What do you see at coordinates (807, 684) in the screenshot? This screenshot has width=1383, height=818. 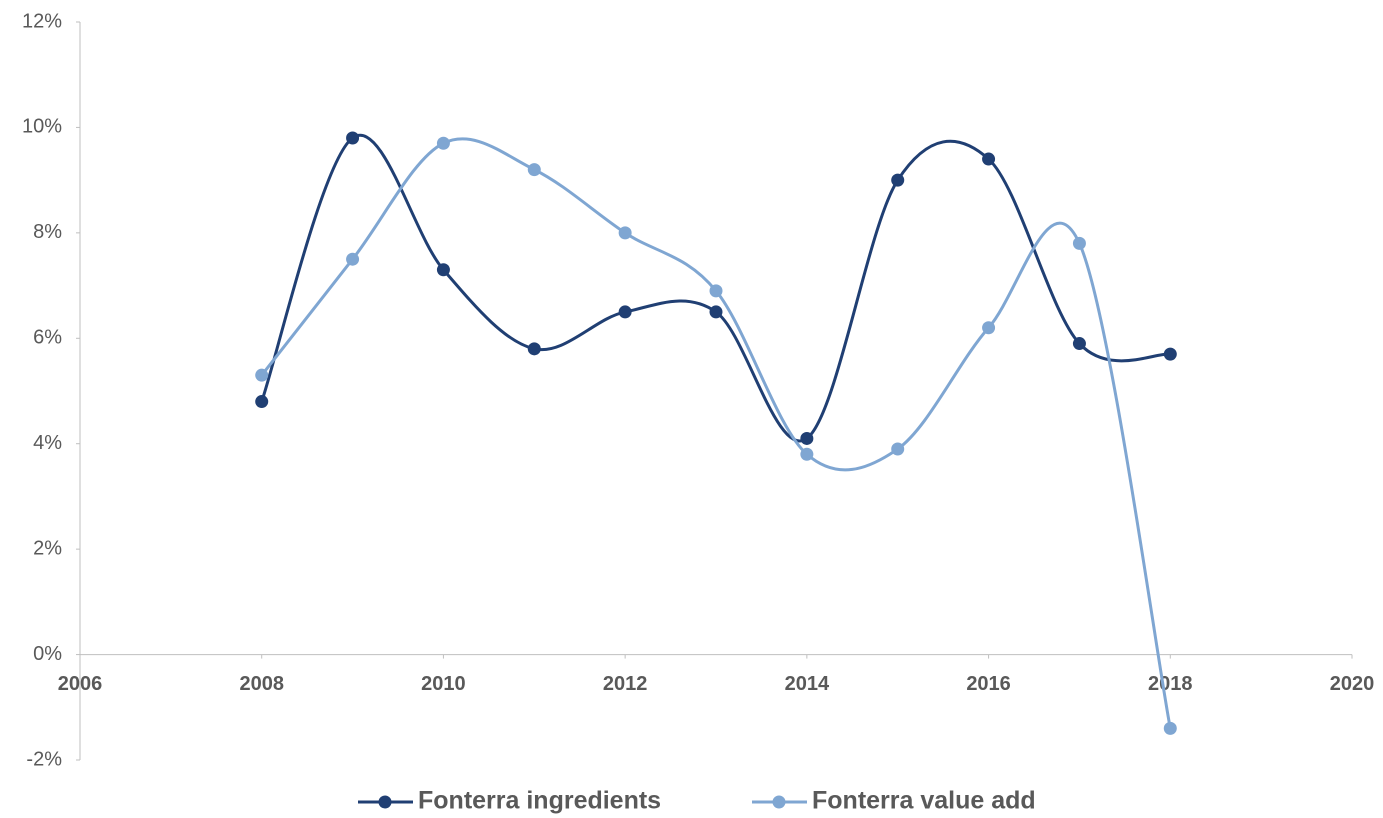 I see `x-tick-label: 2014` at bounding box center [807, 684].